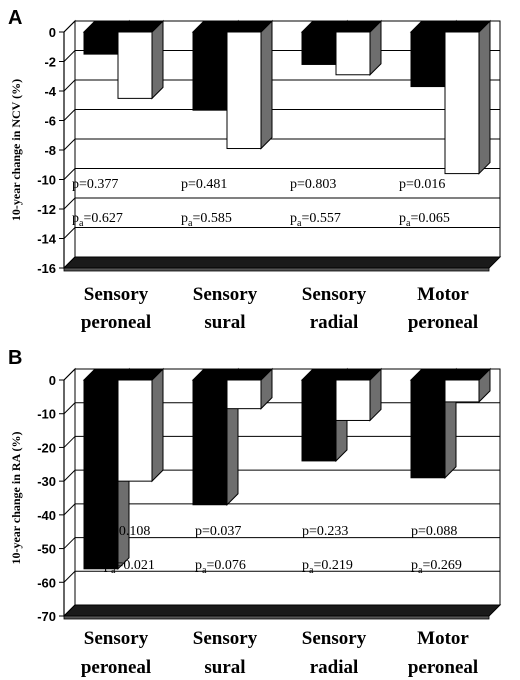  What do you see at coordinates (211, 218) in the screenshot?
I see `pa-value: =0.585` at bounding box center [211, 218].